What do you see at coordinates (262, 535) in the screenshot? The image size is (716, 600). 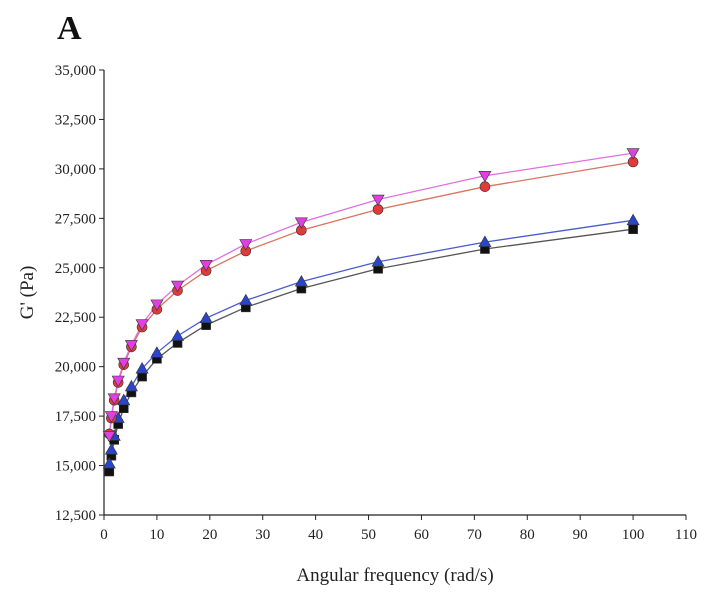 I see `x-tick-label: 30` at bounding box center [262, 535].